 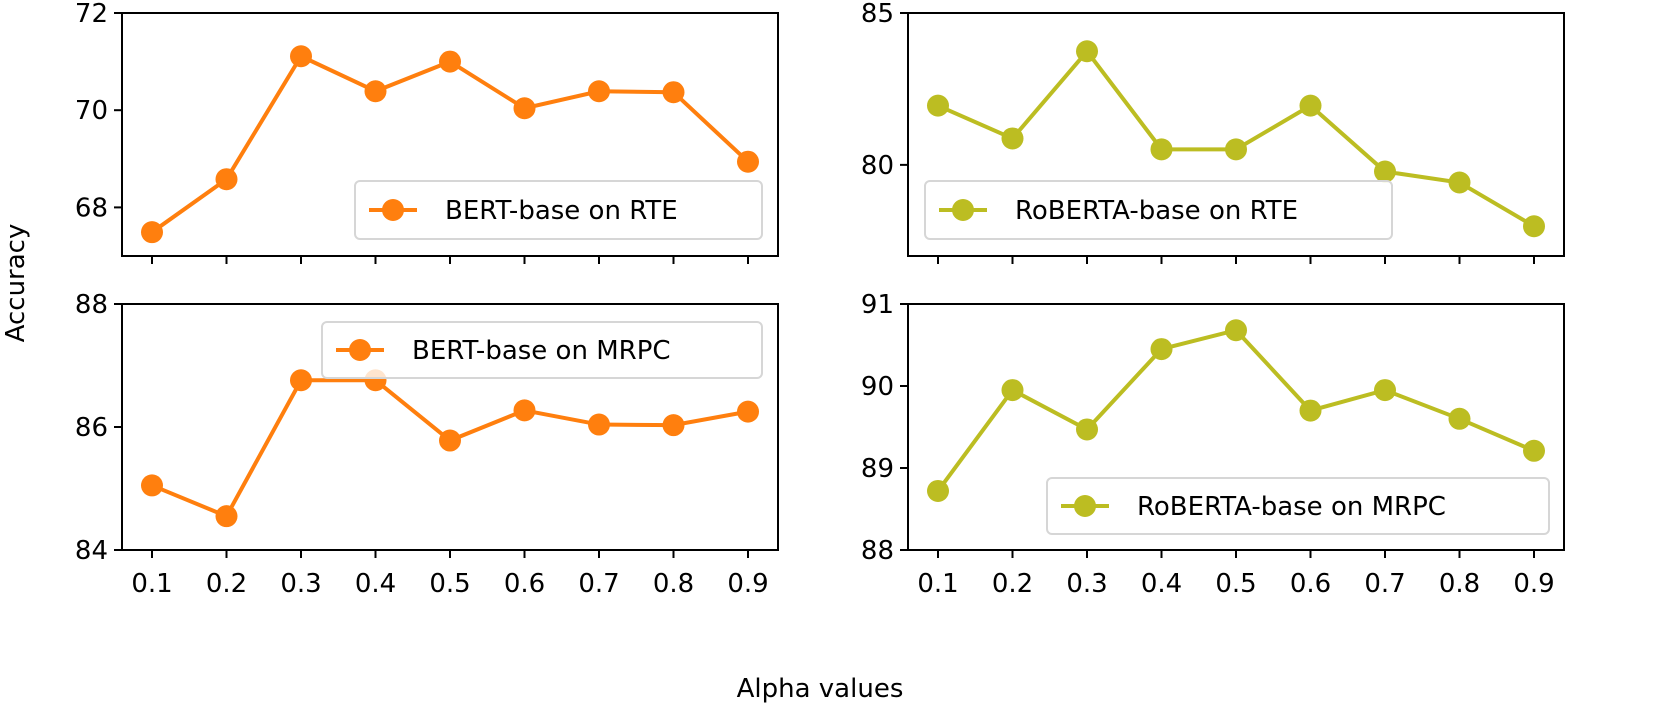 I want to click on y-tick-label: 90, so click(x=877, y=387).